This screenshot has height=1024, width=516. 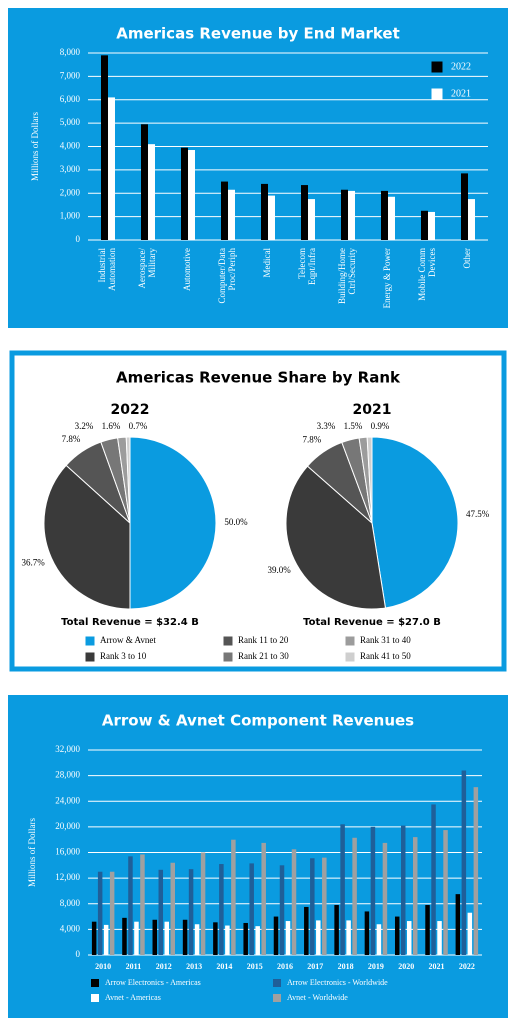 What do you see at coordinates (467, 258) in the screenshot?
I see `x-tick-label: Other` at bounding box center [467, 258].